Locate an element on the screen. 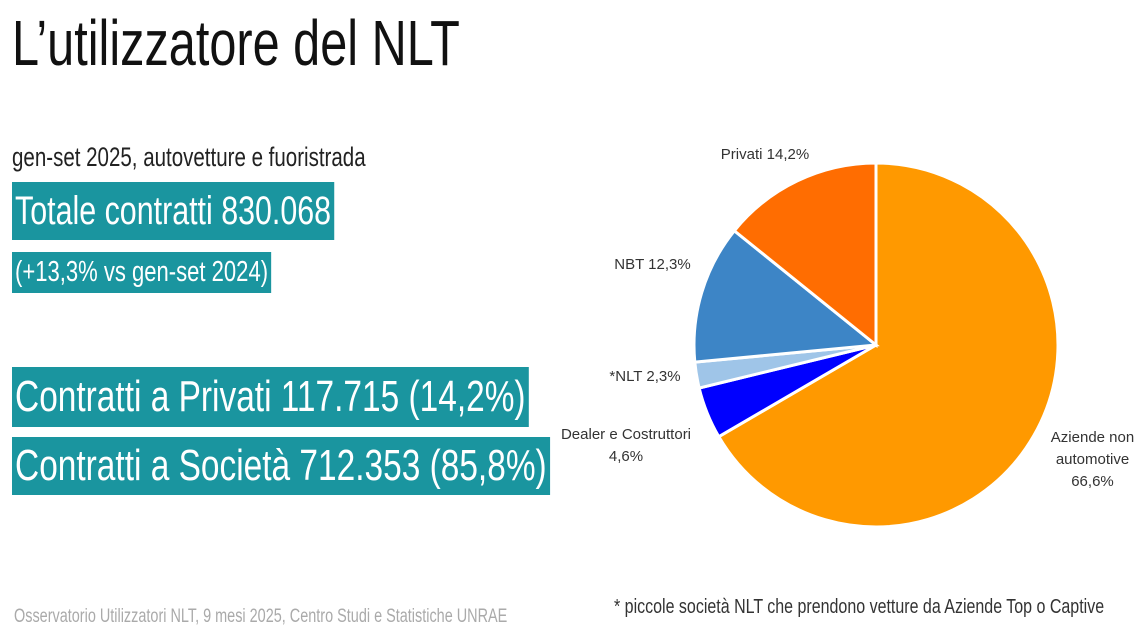 Image resolution: width=1137 pixels, height=636 pixels. change: (+13,3% vs gen-set 2024) is located at coordinates (142, 272).